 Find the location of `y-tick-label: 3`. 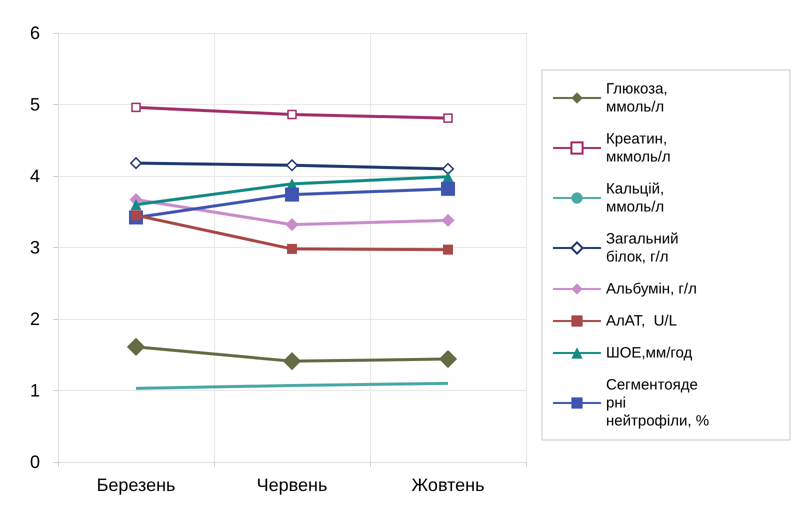

y-tick-label: 3 is located at coordinates (35, 248).